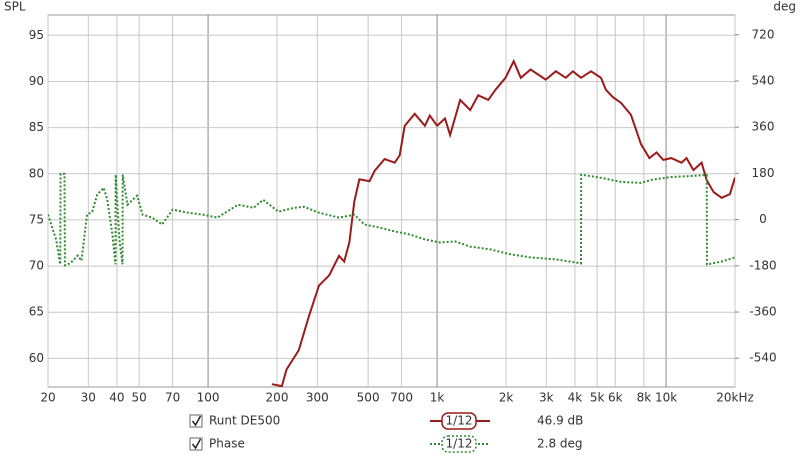  I want to click on x-tick-label: 4k, so click(575, 398).